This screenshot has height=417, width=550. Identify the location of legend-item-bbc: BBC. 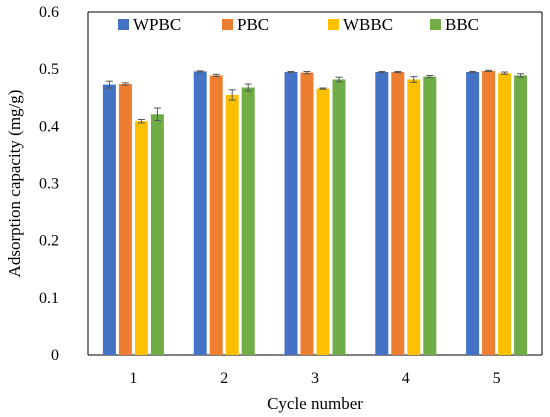
(454, 24).